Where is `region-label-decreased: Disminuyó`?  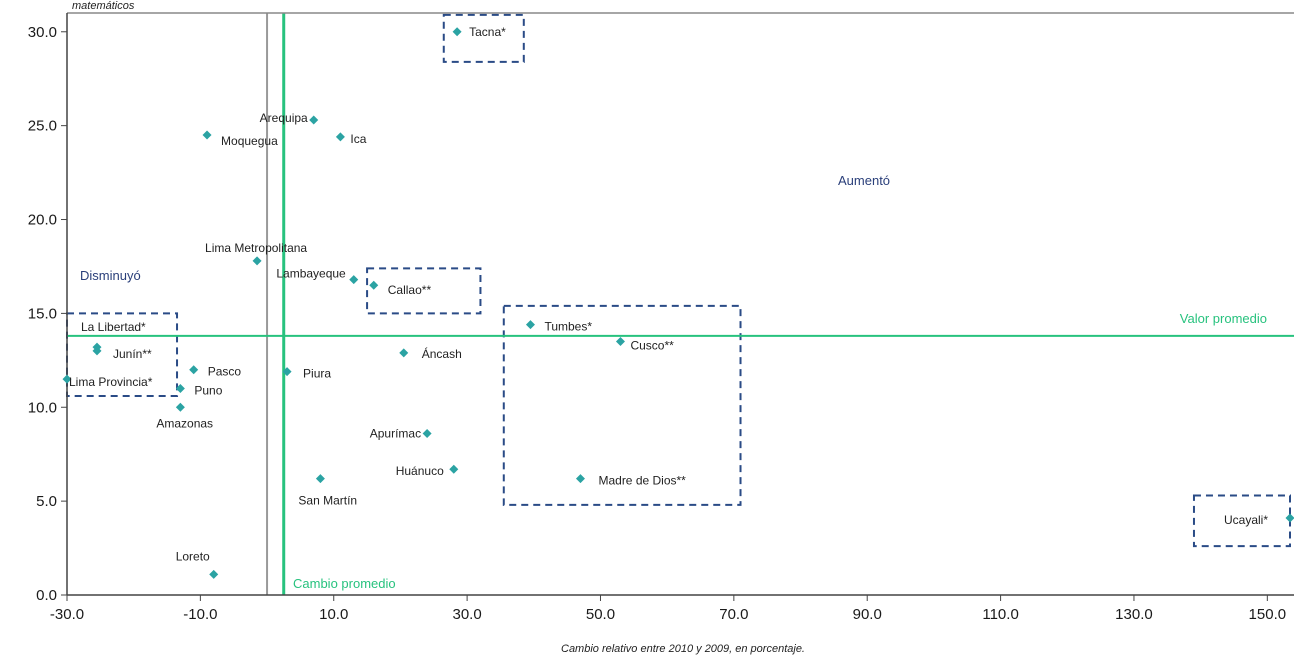 region-label-decreased: Disminuyó is located at coordinates (110, 275).